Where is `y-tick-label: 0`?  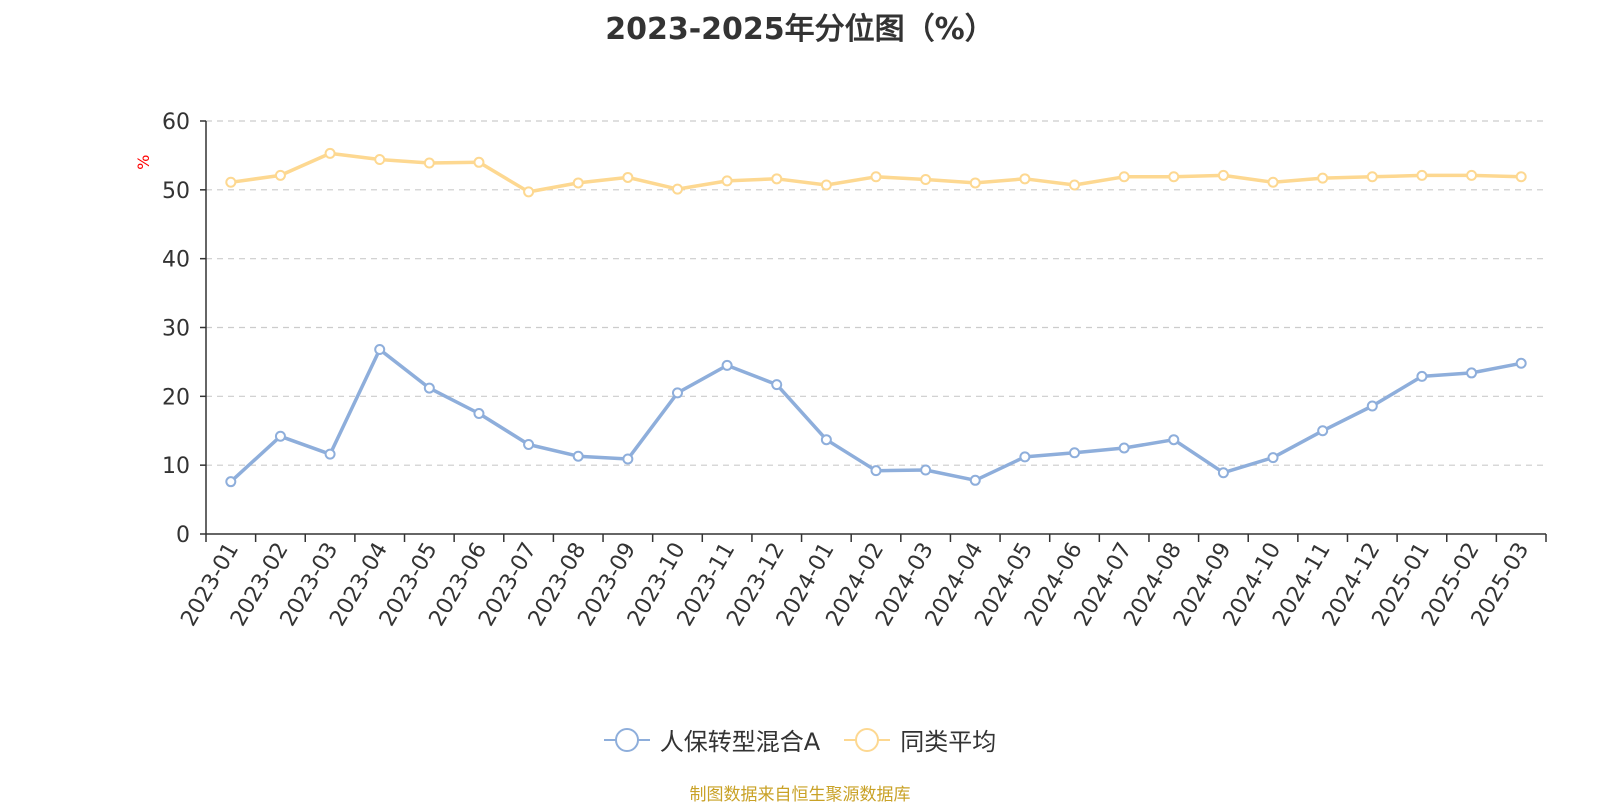
y-tick-label: 0 is located at coordinates (183, 535).